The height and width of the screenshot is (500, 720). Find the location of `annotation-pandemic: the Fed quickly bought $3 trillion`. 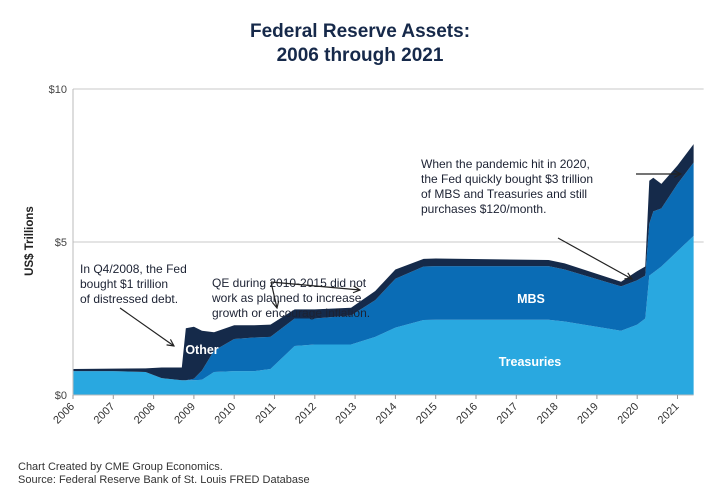

annotation-pandemic: the Fed quickly bought $3 trillion is located at coordinates (507, 179).